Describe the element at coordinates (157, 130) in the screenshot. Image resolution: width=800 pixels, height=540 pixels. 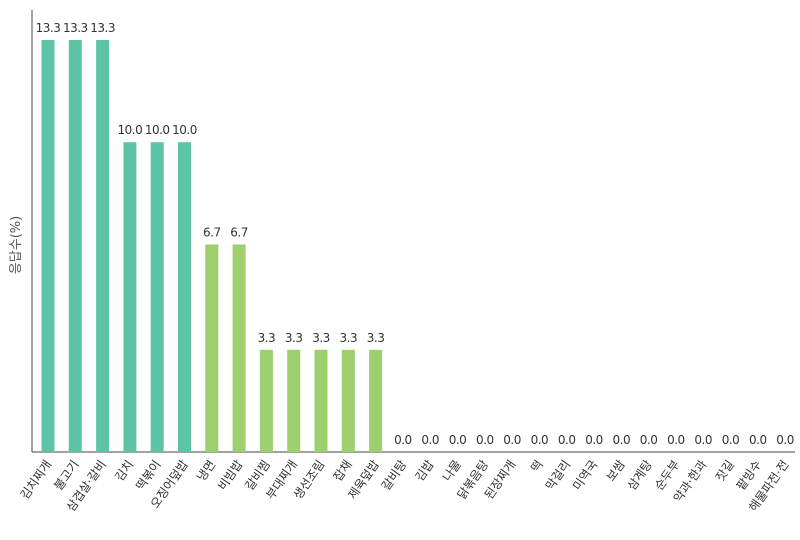
I see `value-label-5: 10.0` at that location.